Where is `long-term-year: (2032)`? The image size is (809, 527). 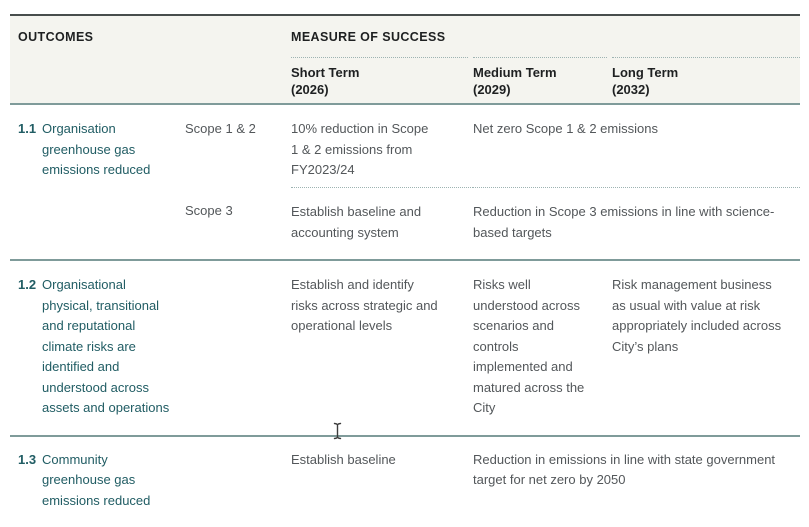 long-term-year: (2032) is located at coordinates (706, 89).